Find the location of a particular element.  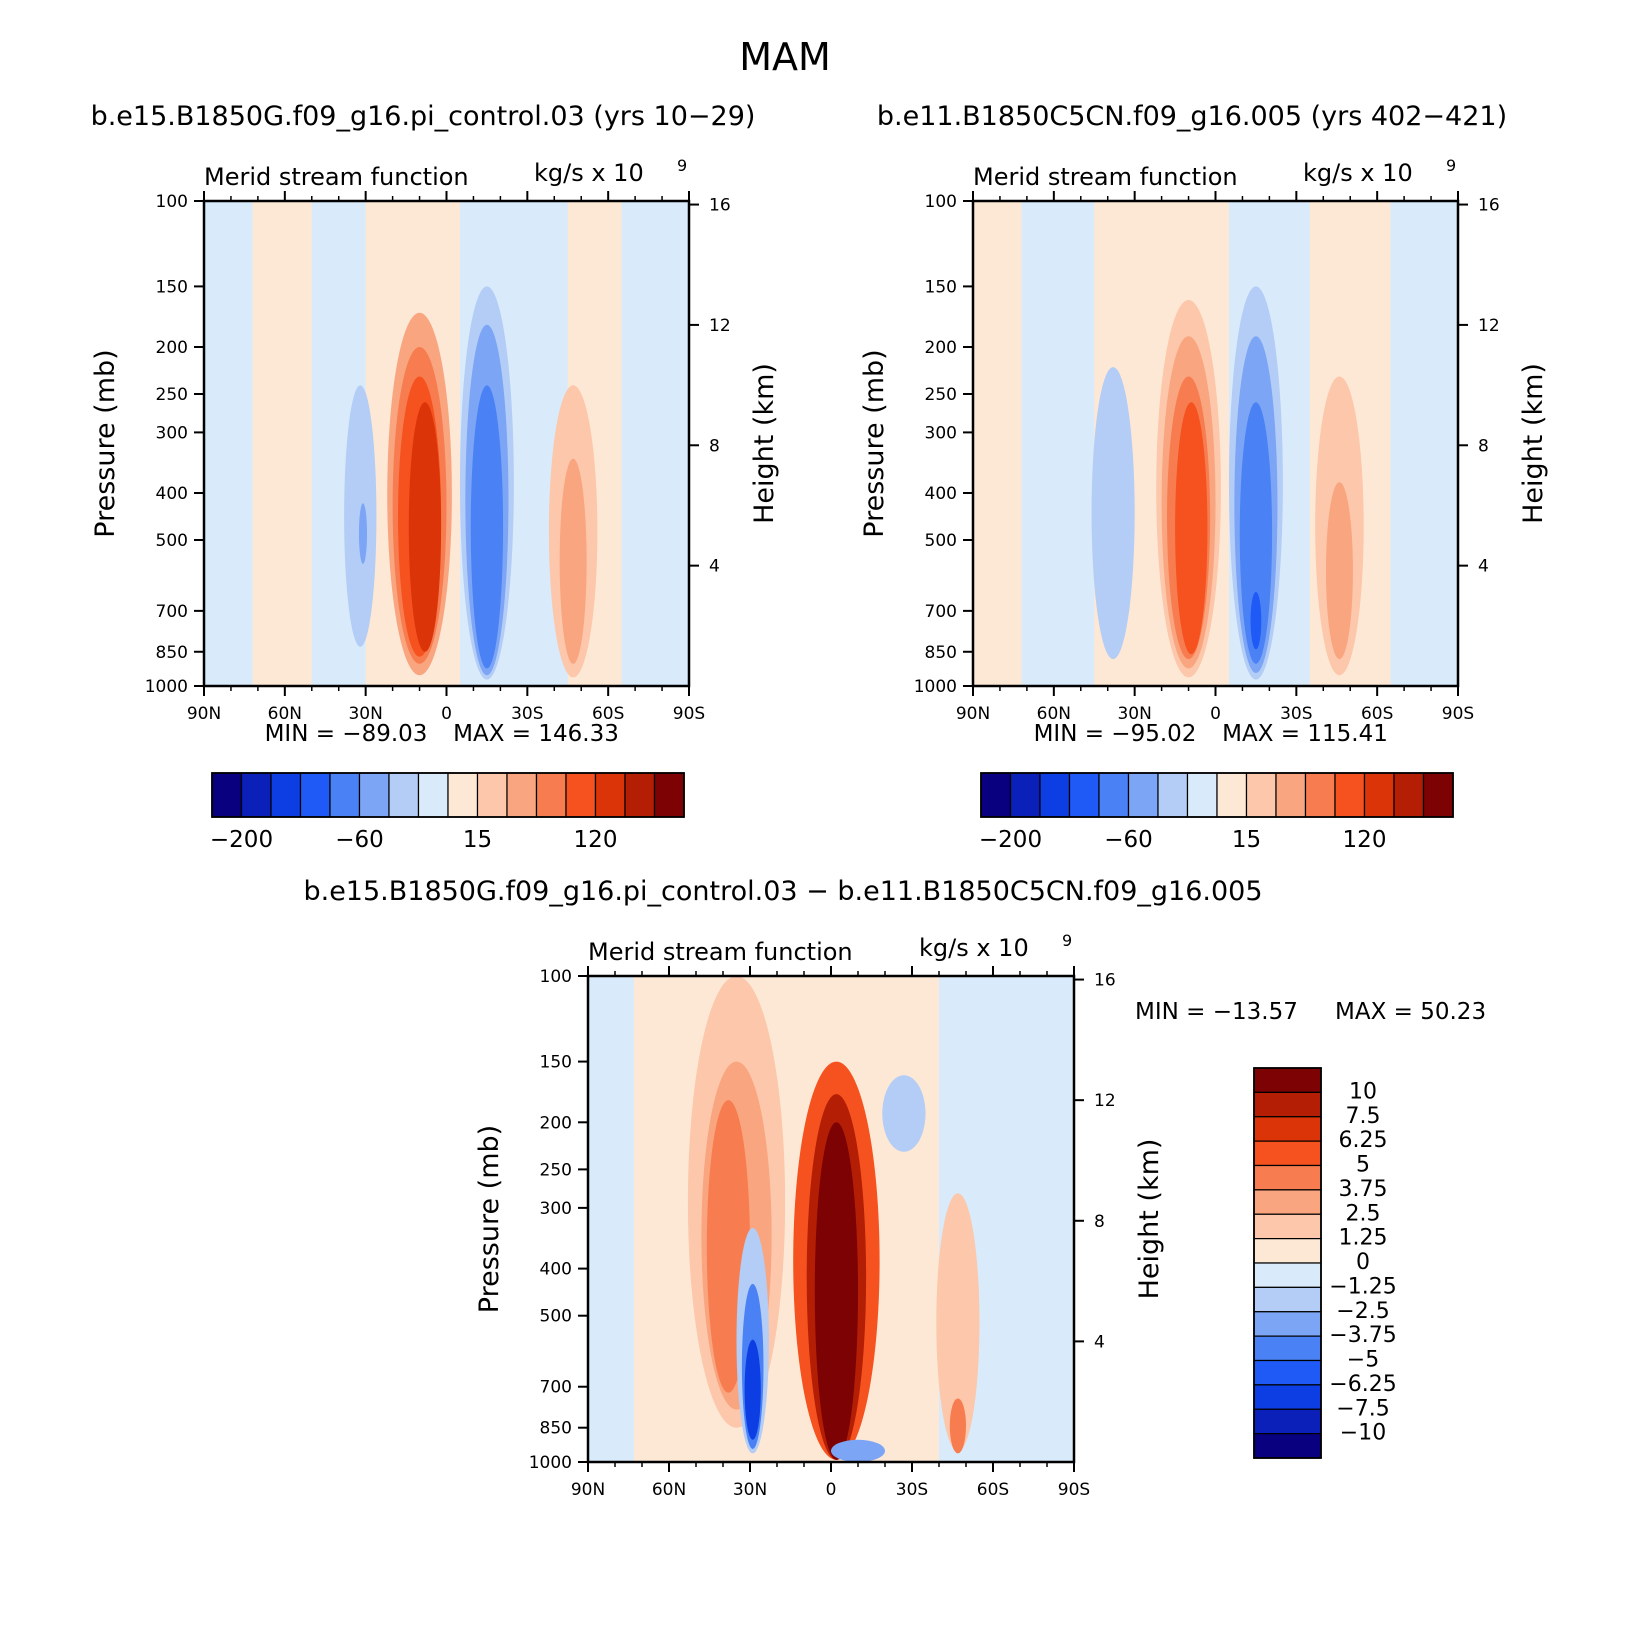

min-label: MIN = −13.57 is located at coordinates (1216, 1012).